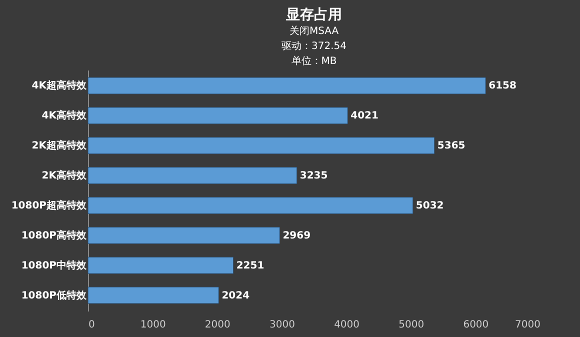  What do you see at coordinates (430, 206) in the screenshot?
I see `data-label: 5032` at bounding box center [430, 206].